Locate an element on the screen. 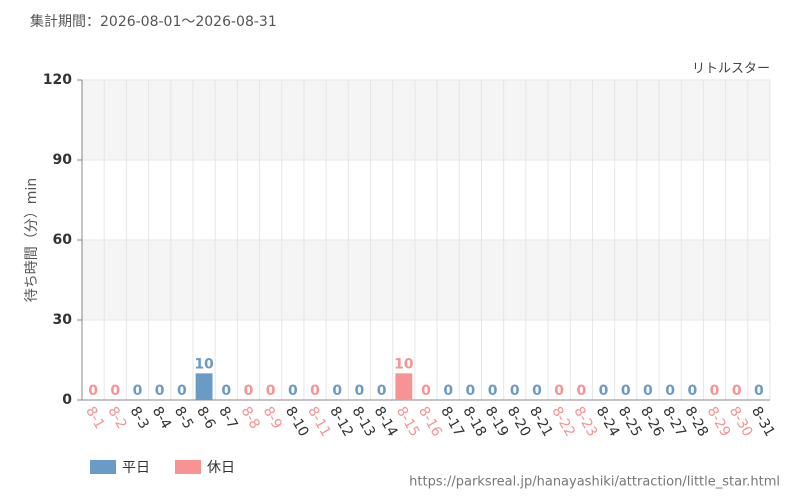  y-tick-label: 30 is located at coordinates (63, 320).